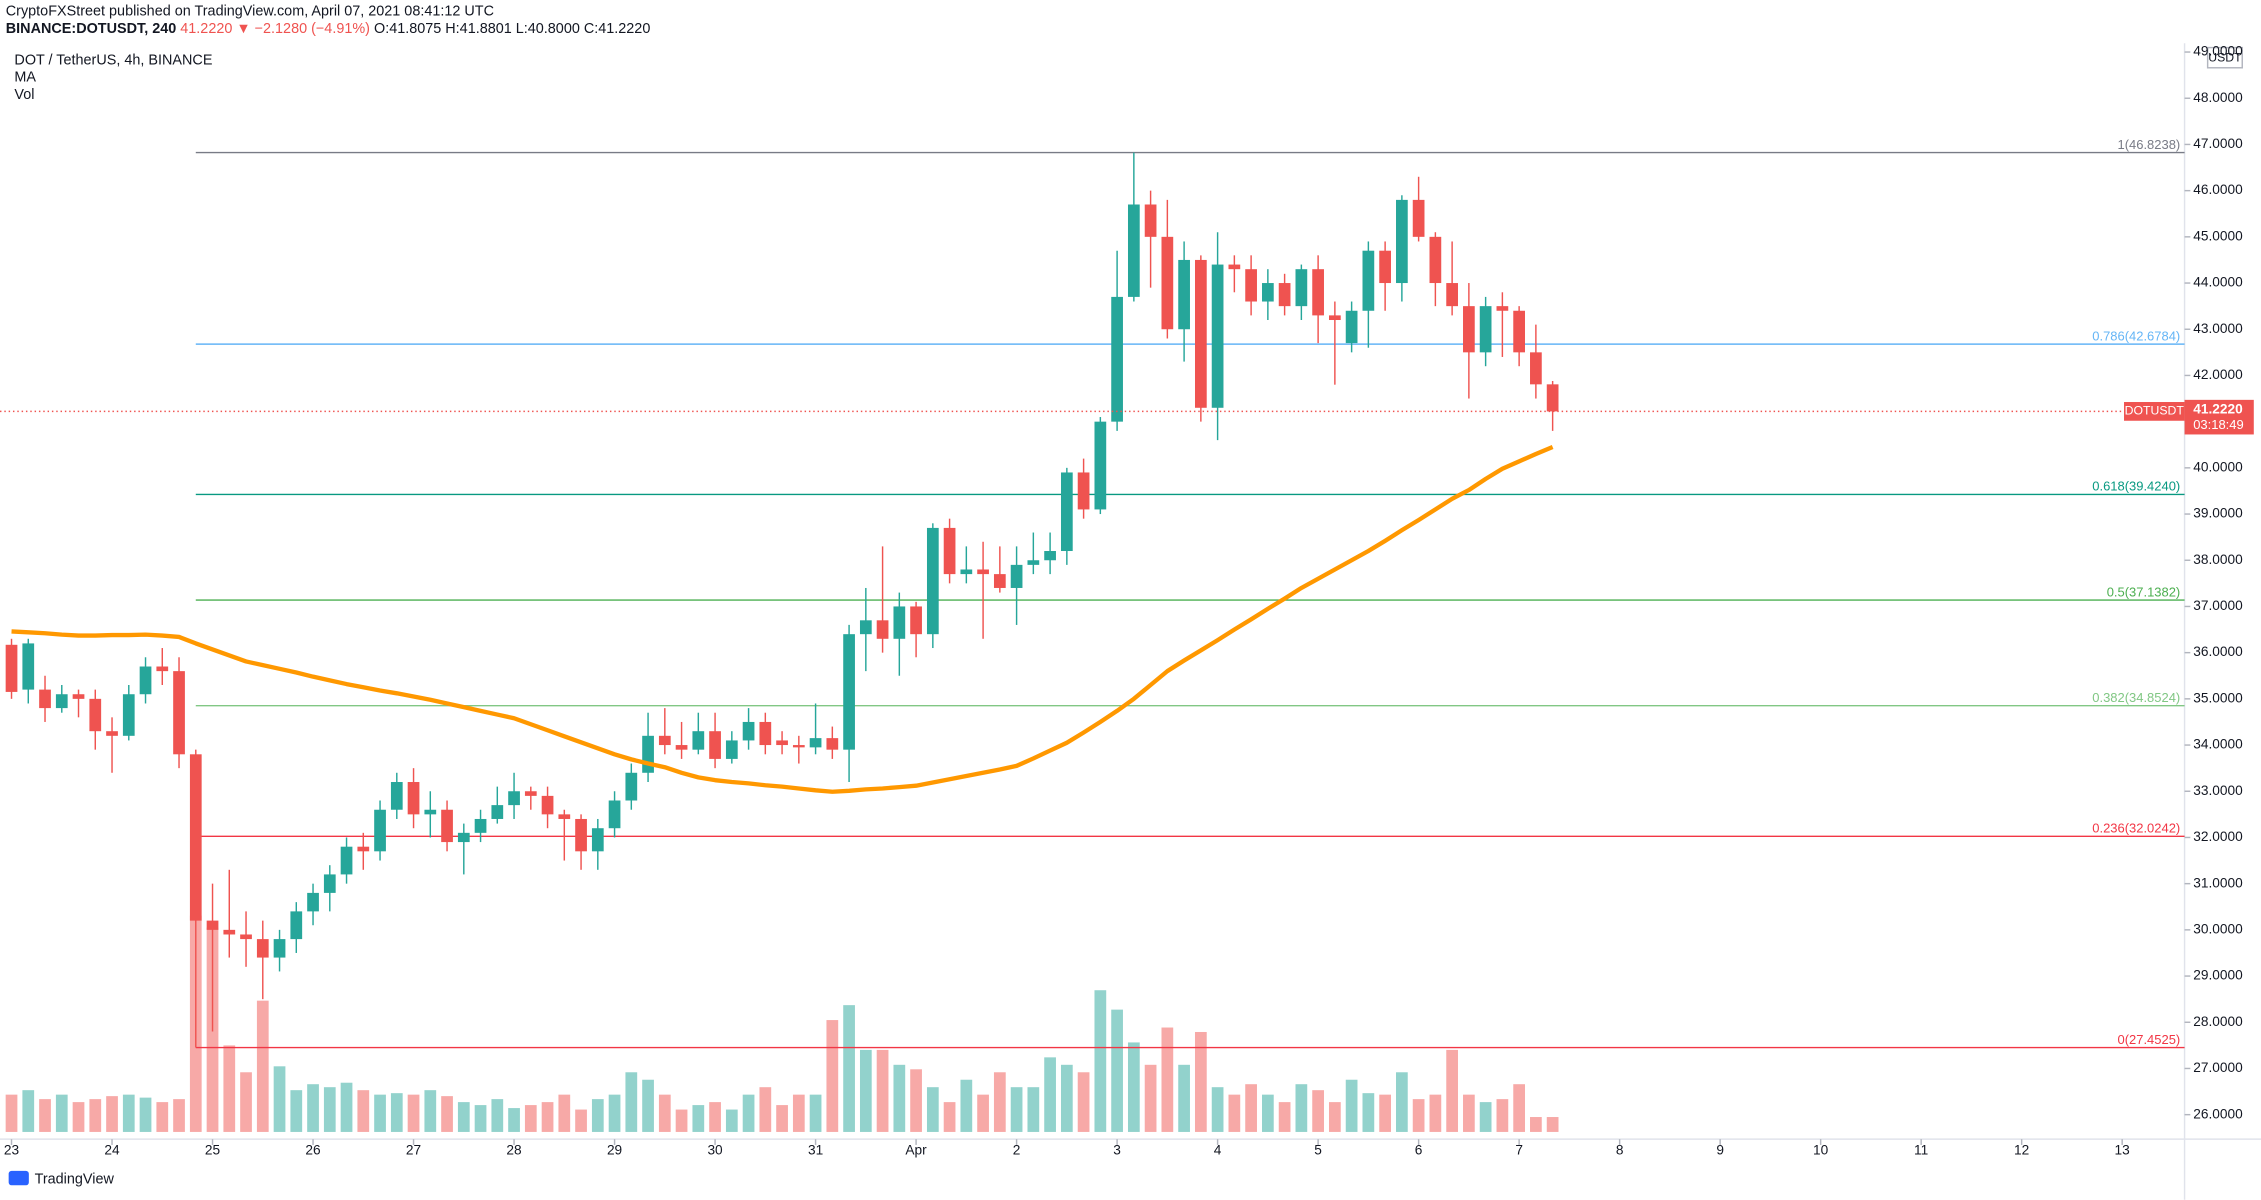 Image resolution: width=2261 pixels, height=1200 pixels. Describe the element at coordinates (2218, 790) in the screenshot. I see `y-tick-label: 33.0000` at that location.